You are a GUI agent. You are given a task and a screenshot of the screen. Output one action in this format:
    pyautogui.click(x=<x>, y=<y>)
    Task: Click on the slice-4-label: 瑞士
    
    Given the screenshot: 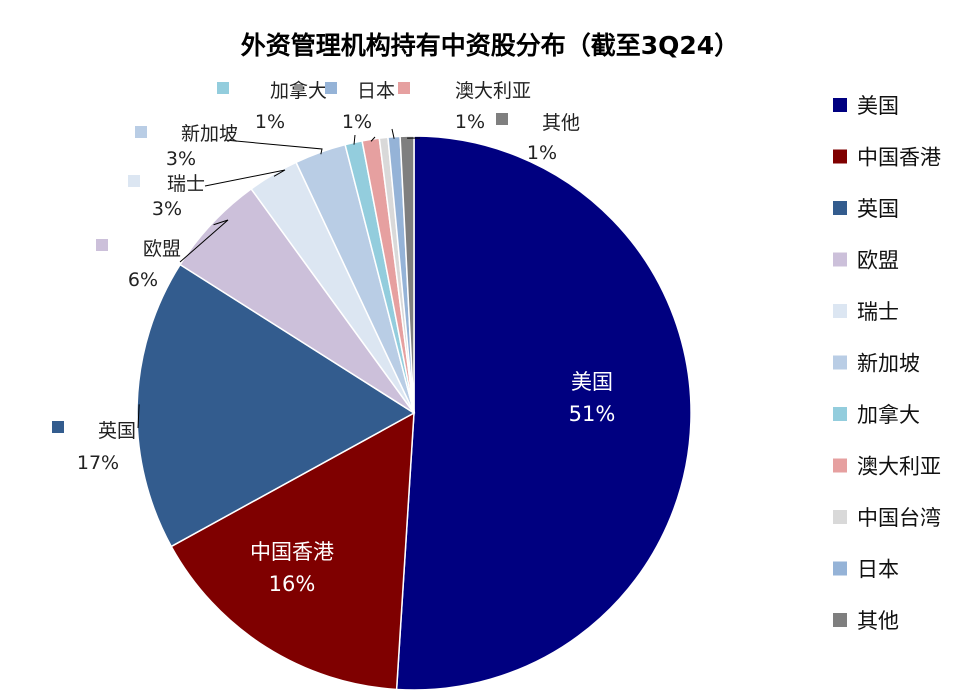 What is the action you would take?
    pyautogui.click(x=186, y=184)
    